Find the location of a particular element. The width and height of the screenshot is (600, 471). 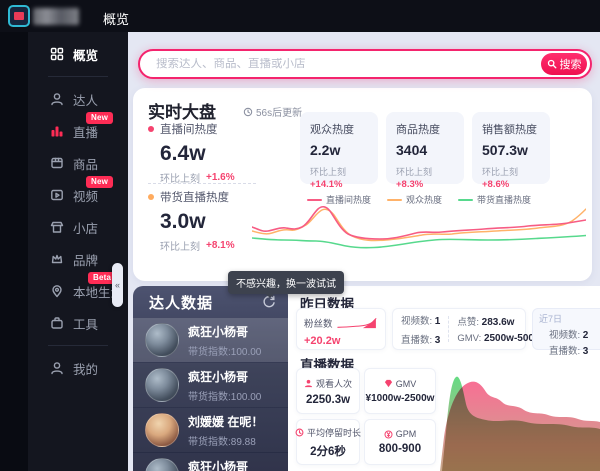

sidebar-item-live: 直播 New is located at coordinates (78, 129).